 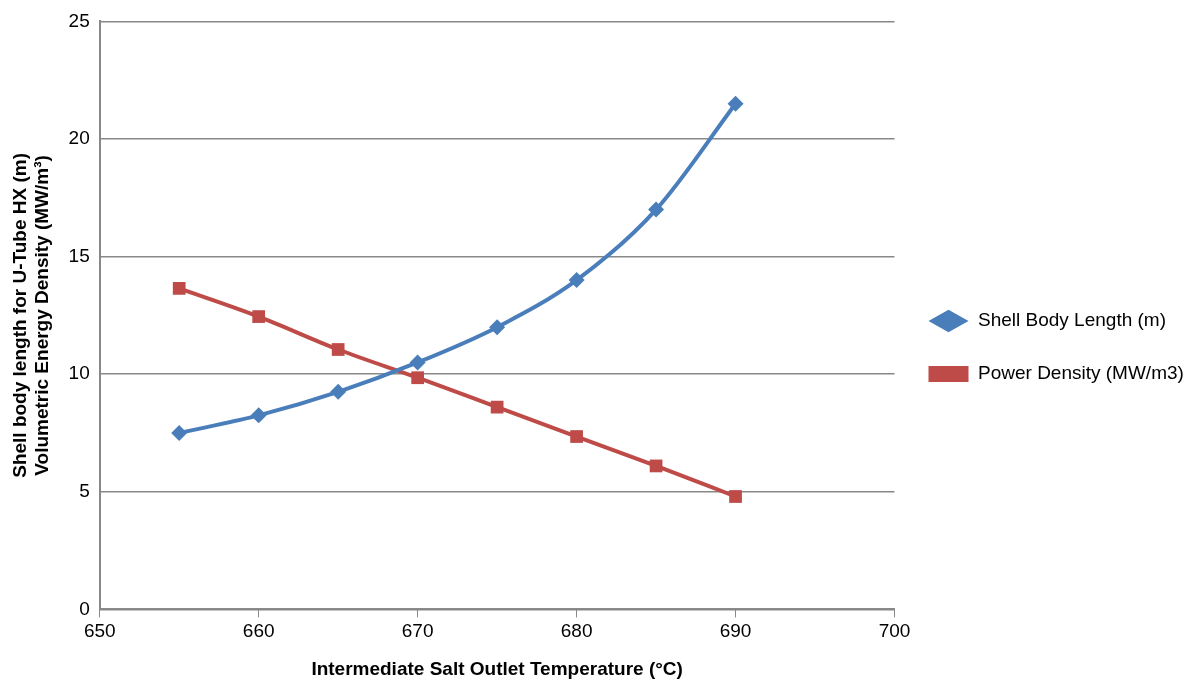 I want to click on y-axis-title: Shell body length for U-Tube HX (m) Volumetric Energy Density (MW/m³), so click(x=30, y=315).